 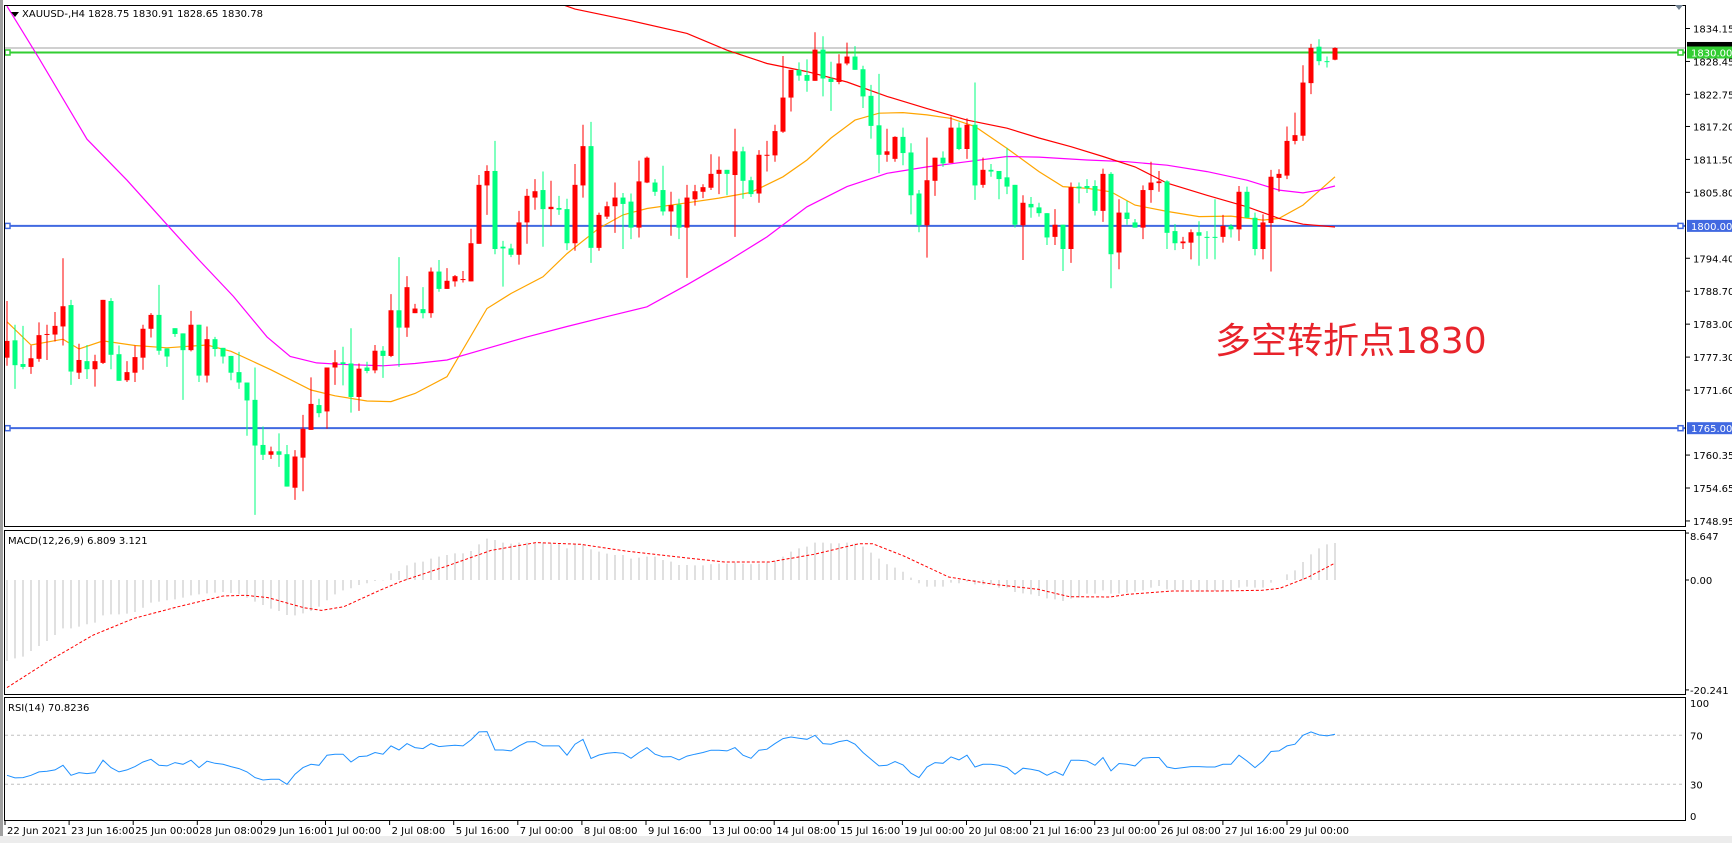 I want to click on level-anchor-handle, so click(x=8, y=428).